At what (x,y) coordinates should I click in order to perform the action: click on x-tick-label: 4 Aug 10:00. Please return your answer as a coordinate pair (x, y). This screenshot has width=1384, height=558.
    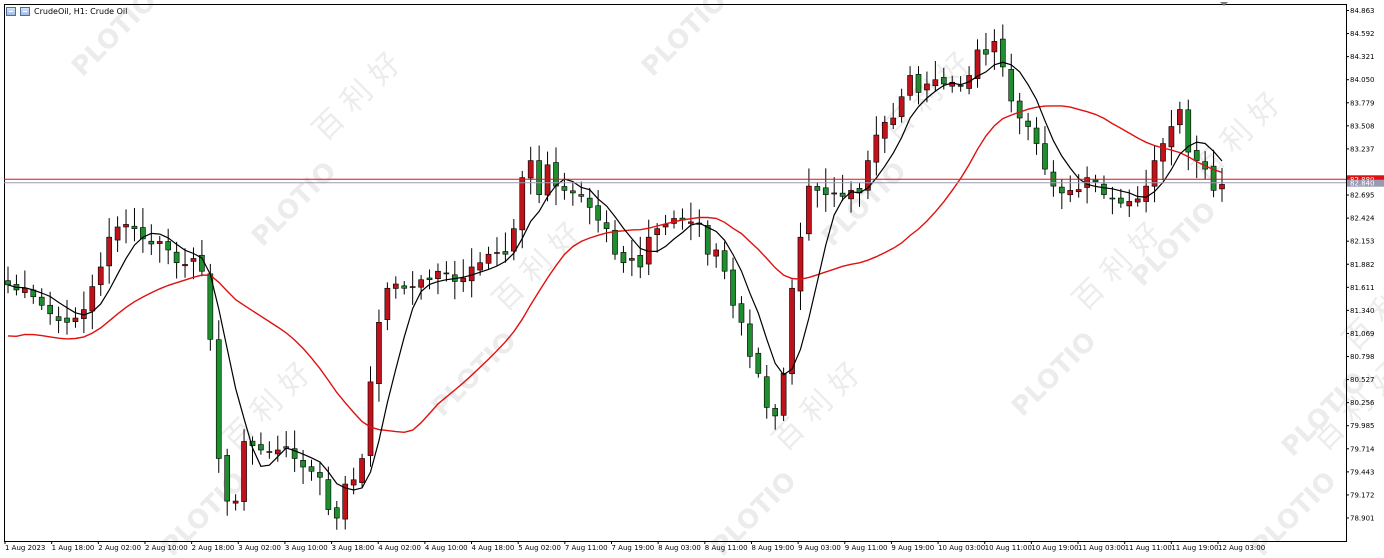
    Looking at the image, I should click on (446, 548).